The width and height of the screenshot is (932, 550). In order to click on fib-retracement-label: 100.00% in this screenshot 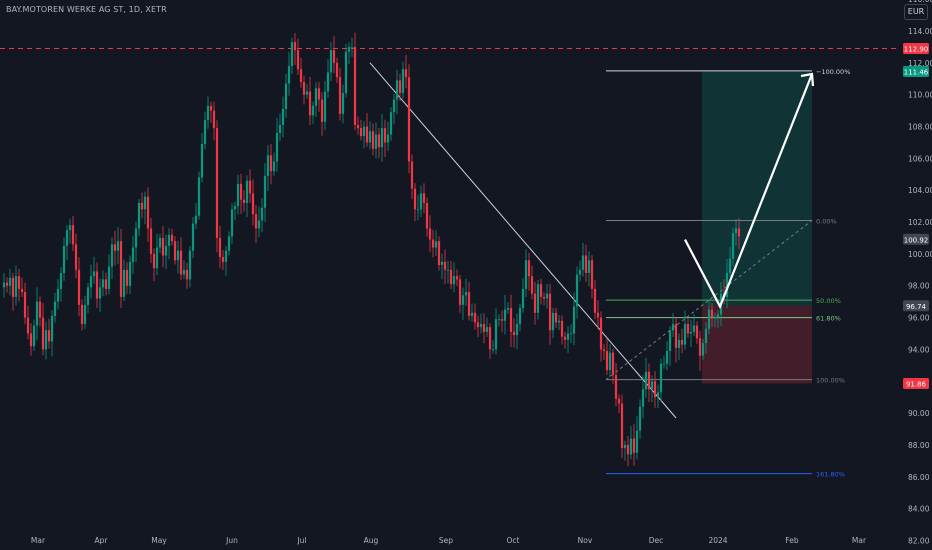, I will do `click(830, 381)`.